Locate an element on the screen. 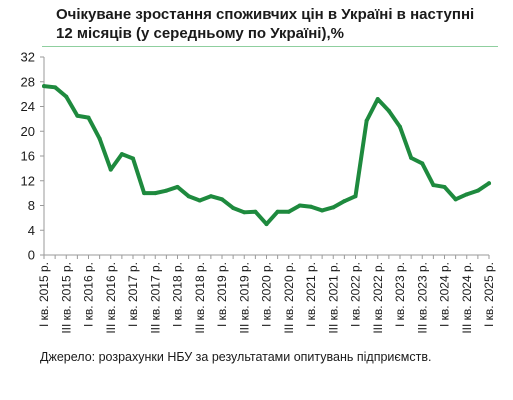 This screenshot has width=513, height=400. y-tick-label: 8 is located at coordinates (31, 205).